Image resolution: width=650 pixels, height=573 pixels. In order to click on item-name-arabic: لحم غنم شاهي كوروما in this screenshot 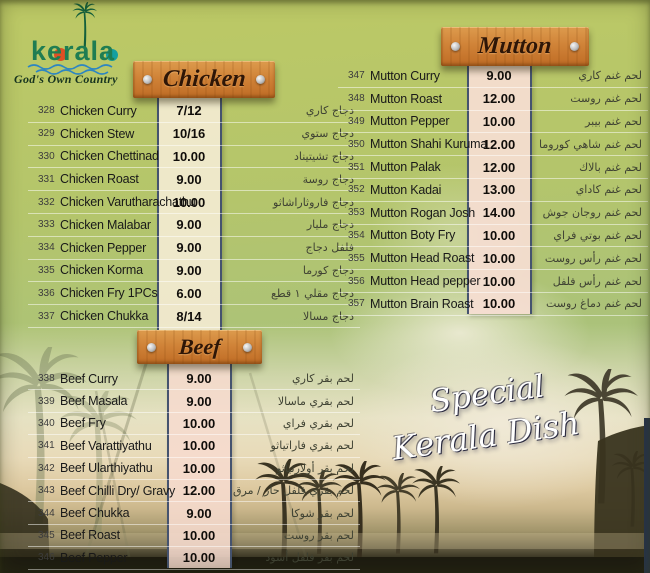, I will do `click(590, 144)`.